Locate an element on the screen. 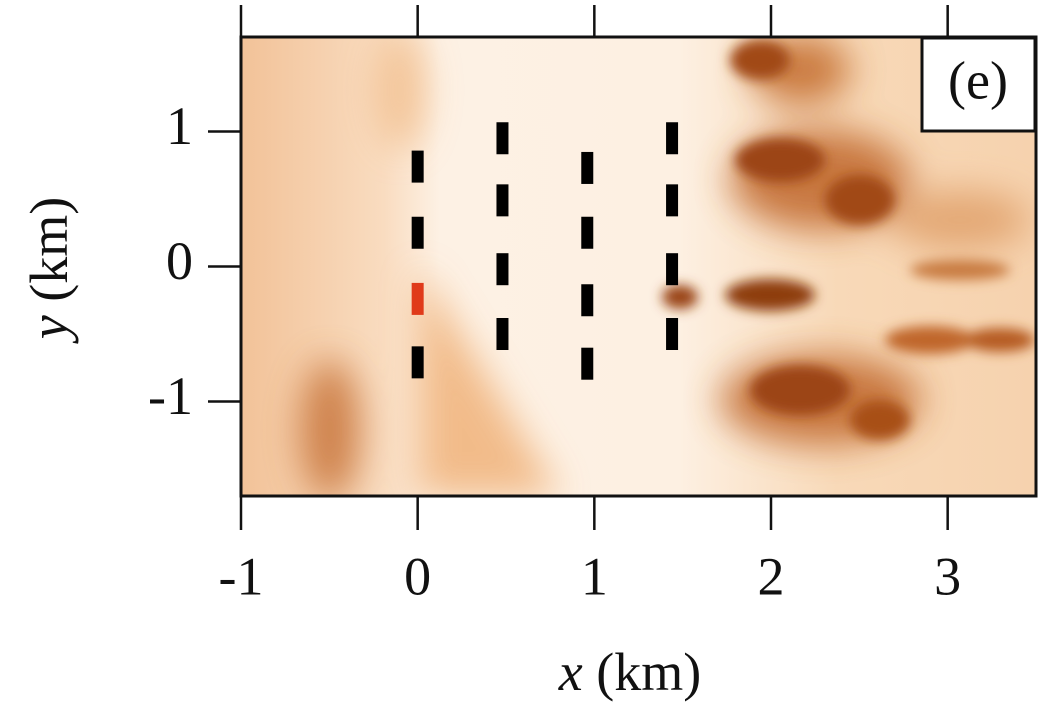 The height and width of the screenshot is (708, 1044). y-axis-unit: (km) is located at coordinates (49, 249).